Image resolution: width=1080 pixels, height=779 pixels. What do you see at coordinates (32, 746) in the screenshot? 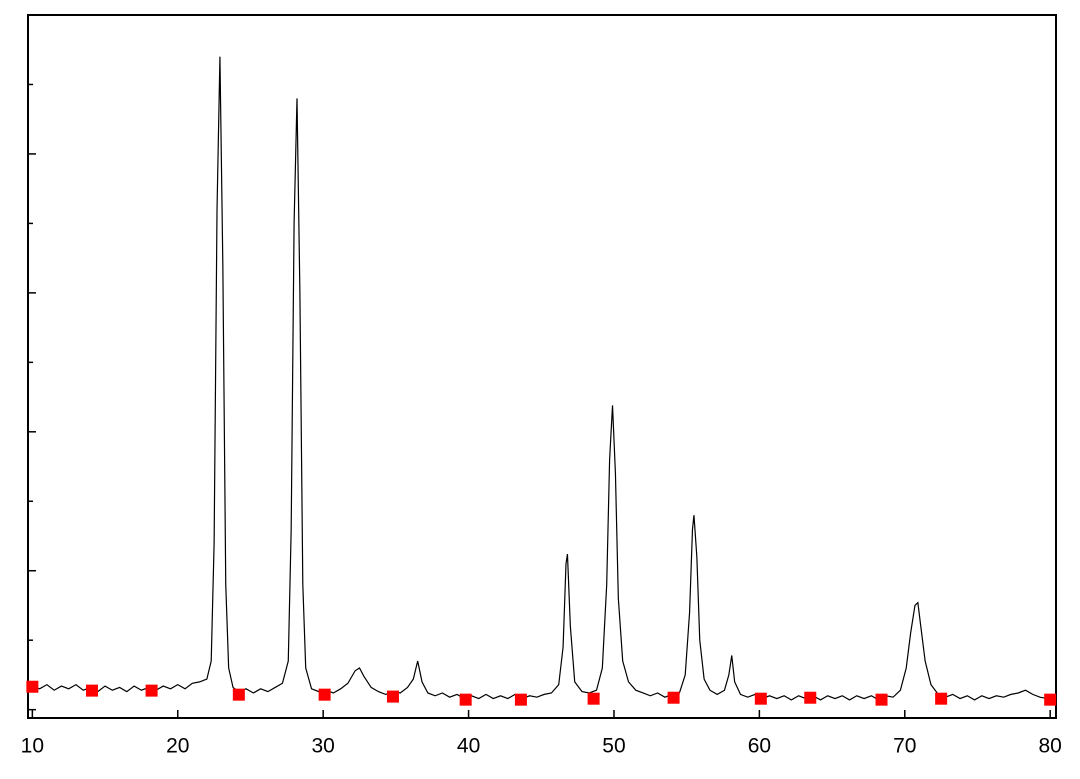
I see `x-tick-label: 10` at bounding box center [32, 746].